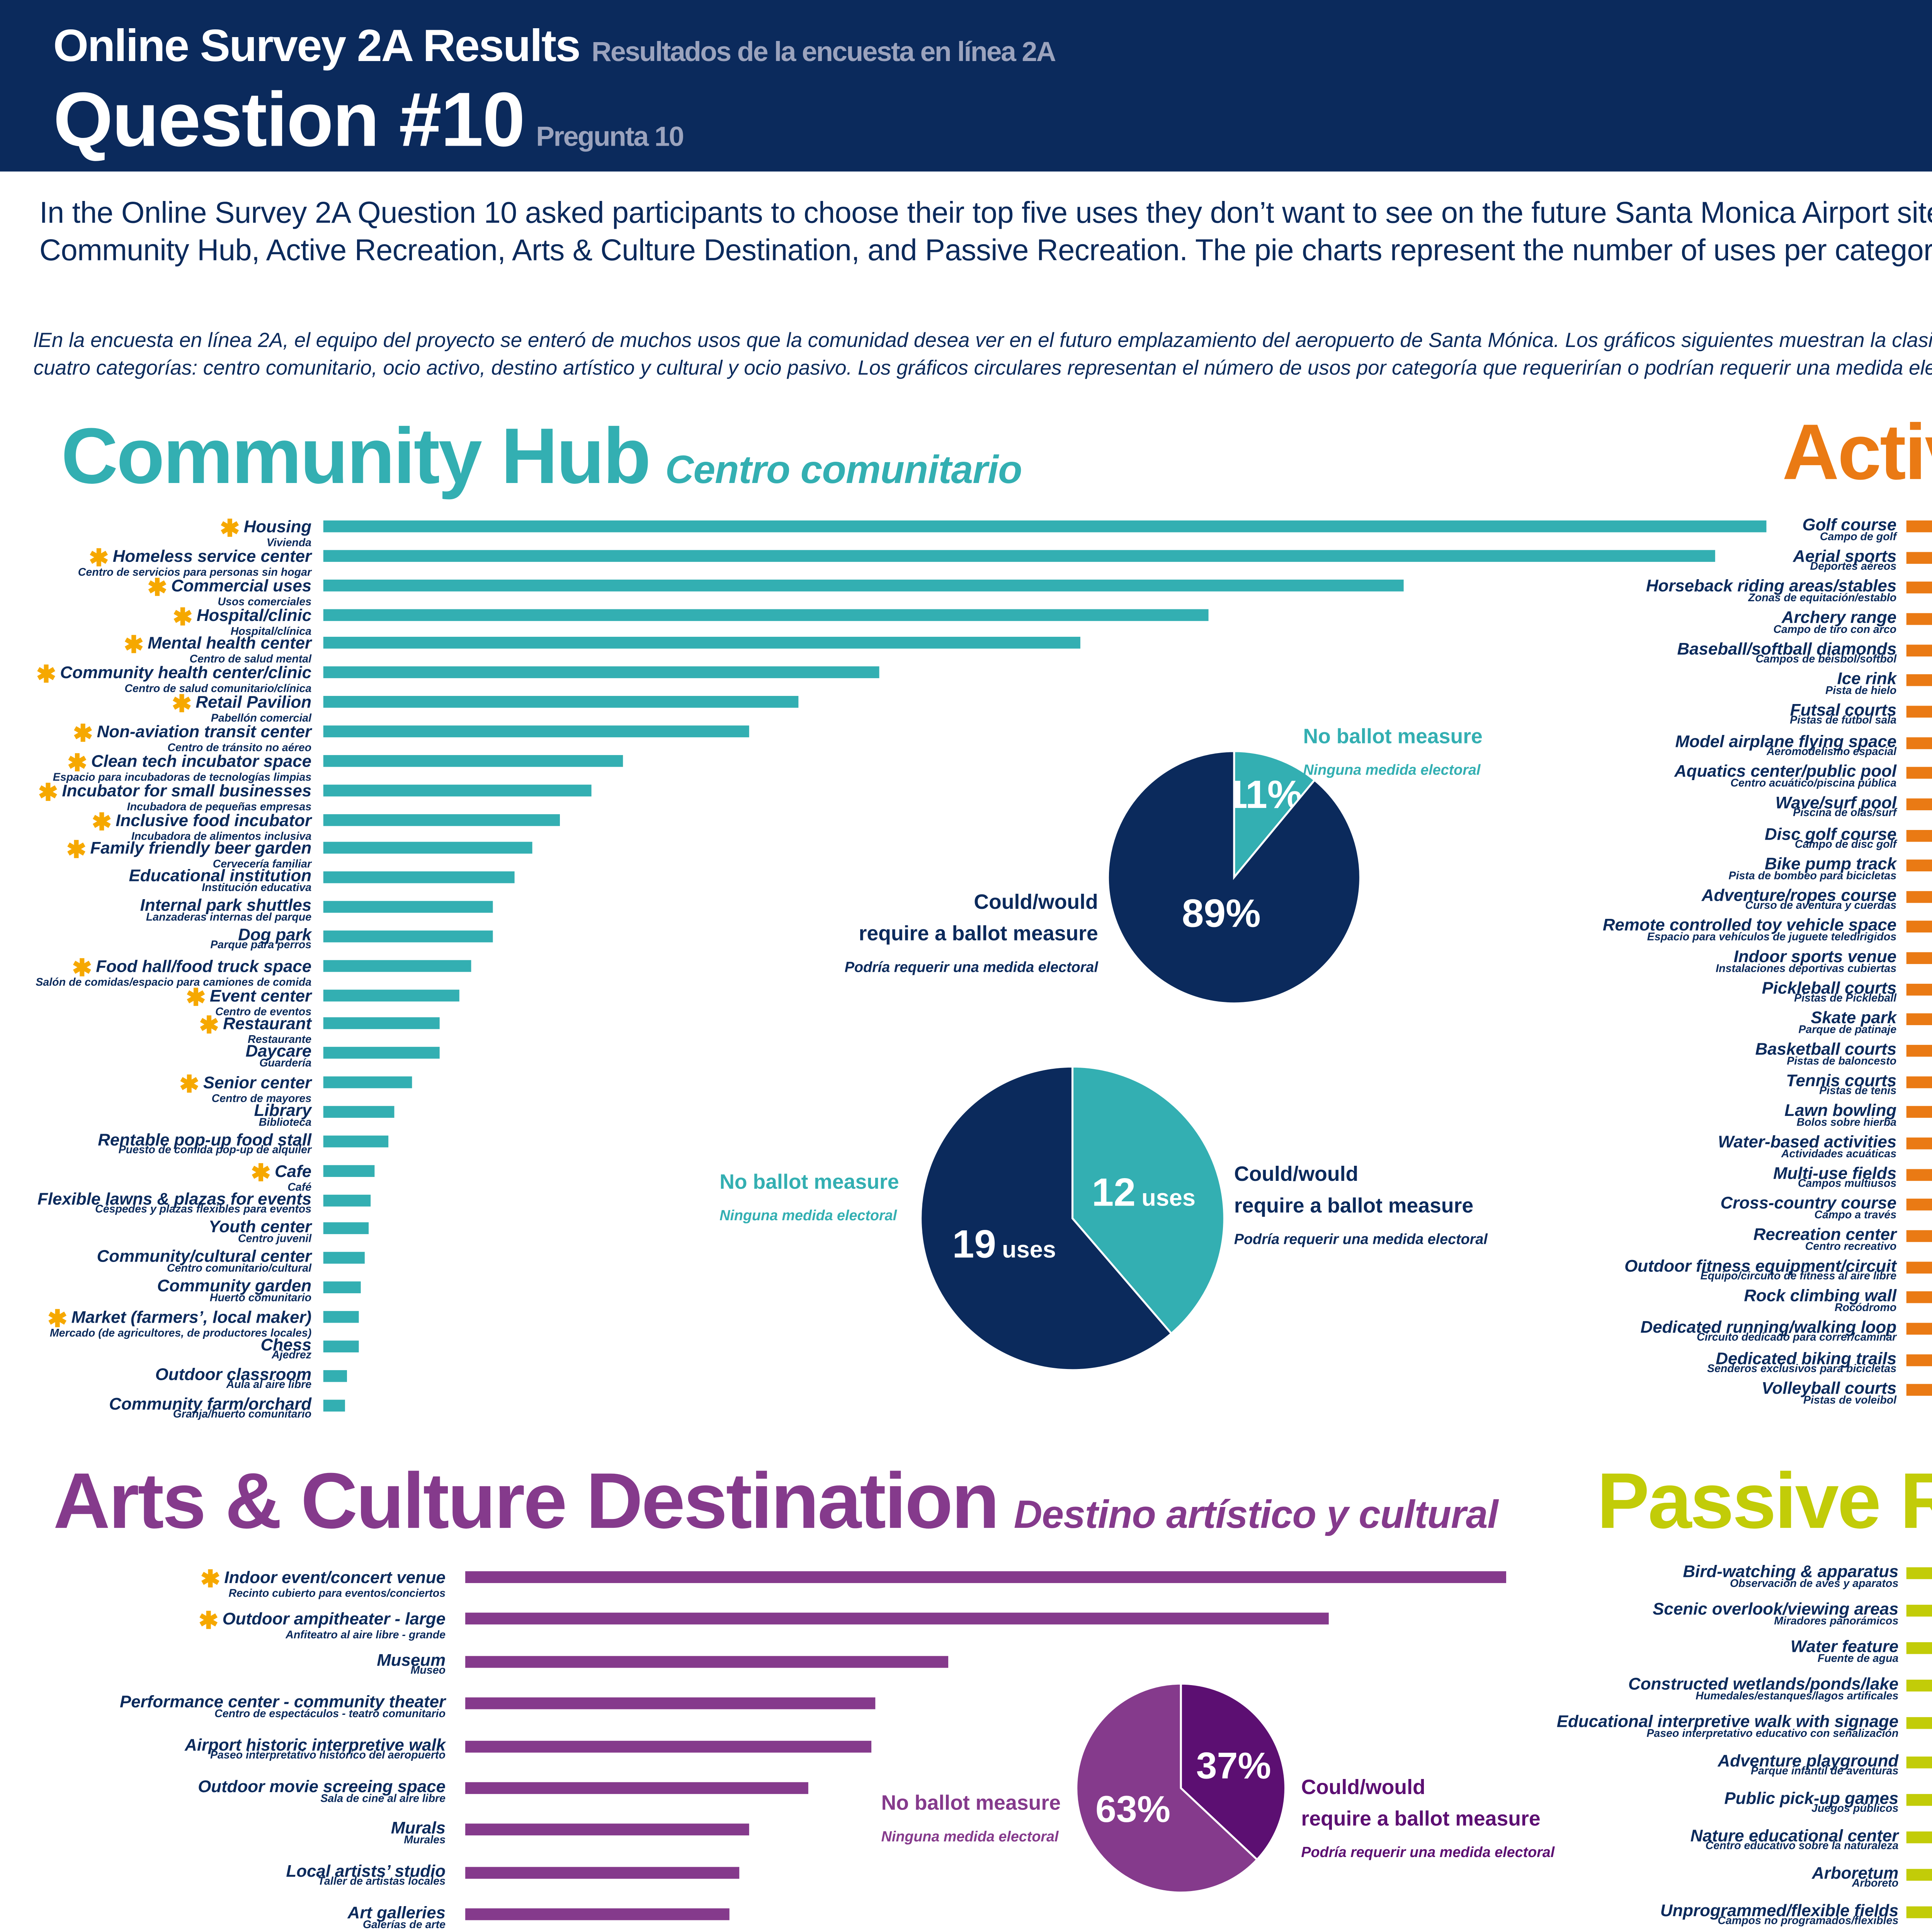  I want to click on bar-label-en: Aerial sports, so click(1845, 555).